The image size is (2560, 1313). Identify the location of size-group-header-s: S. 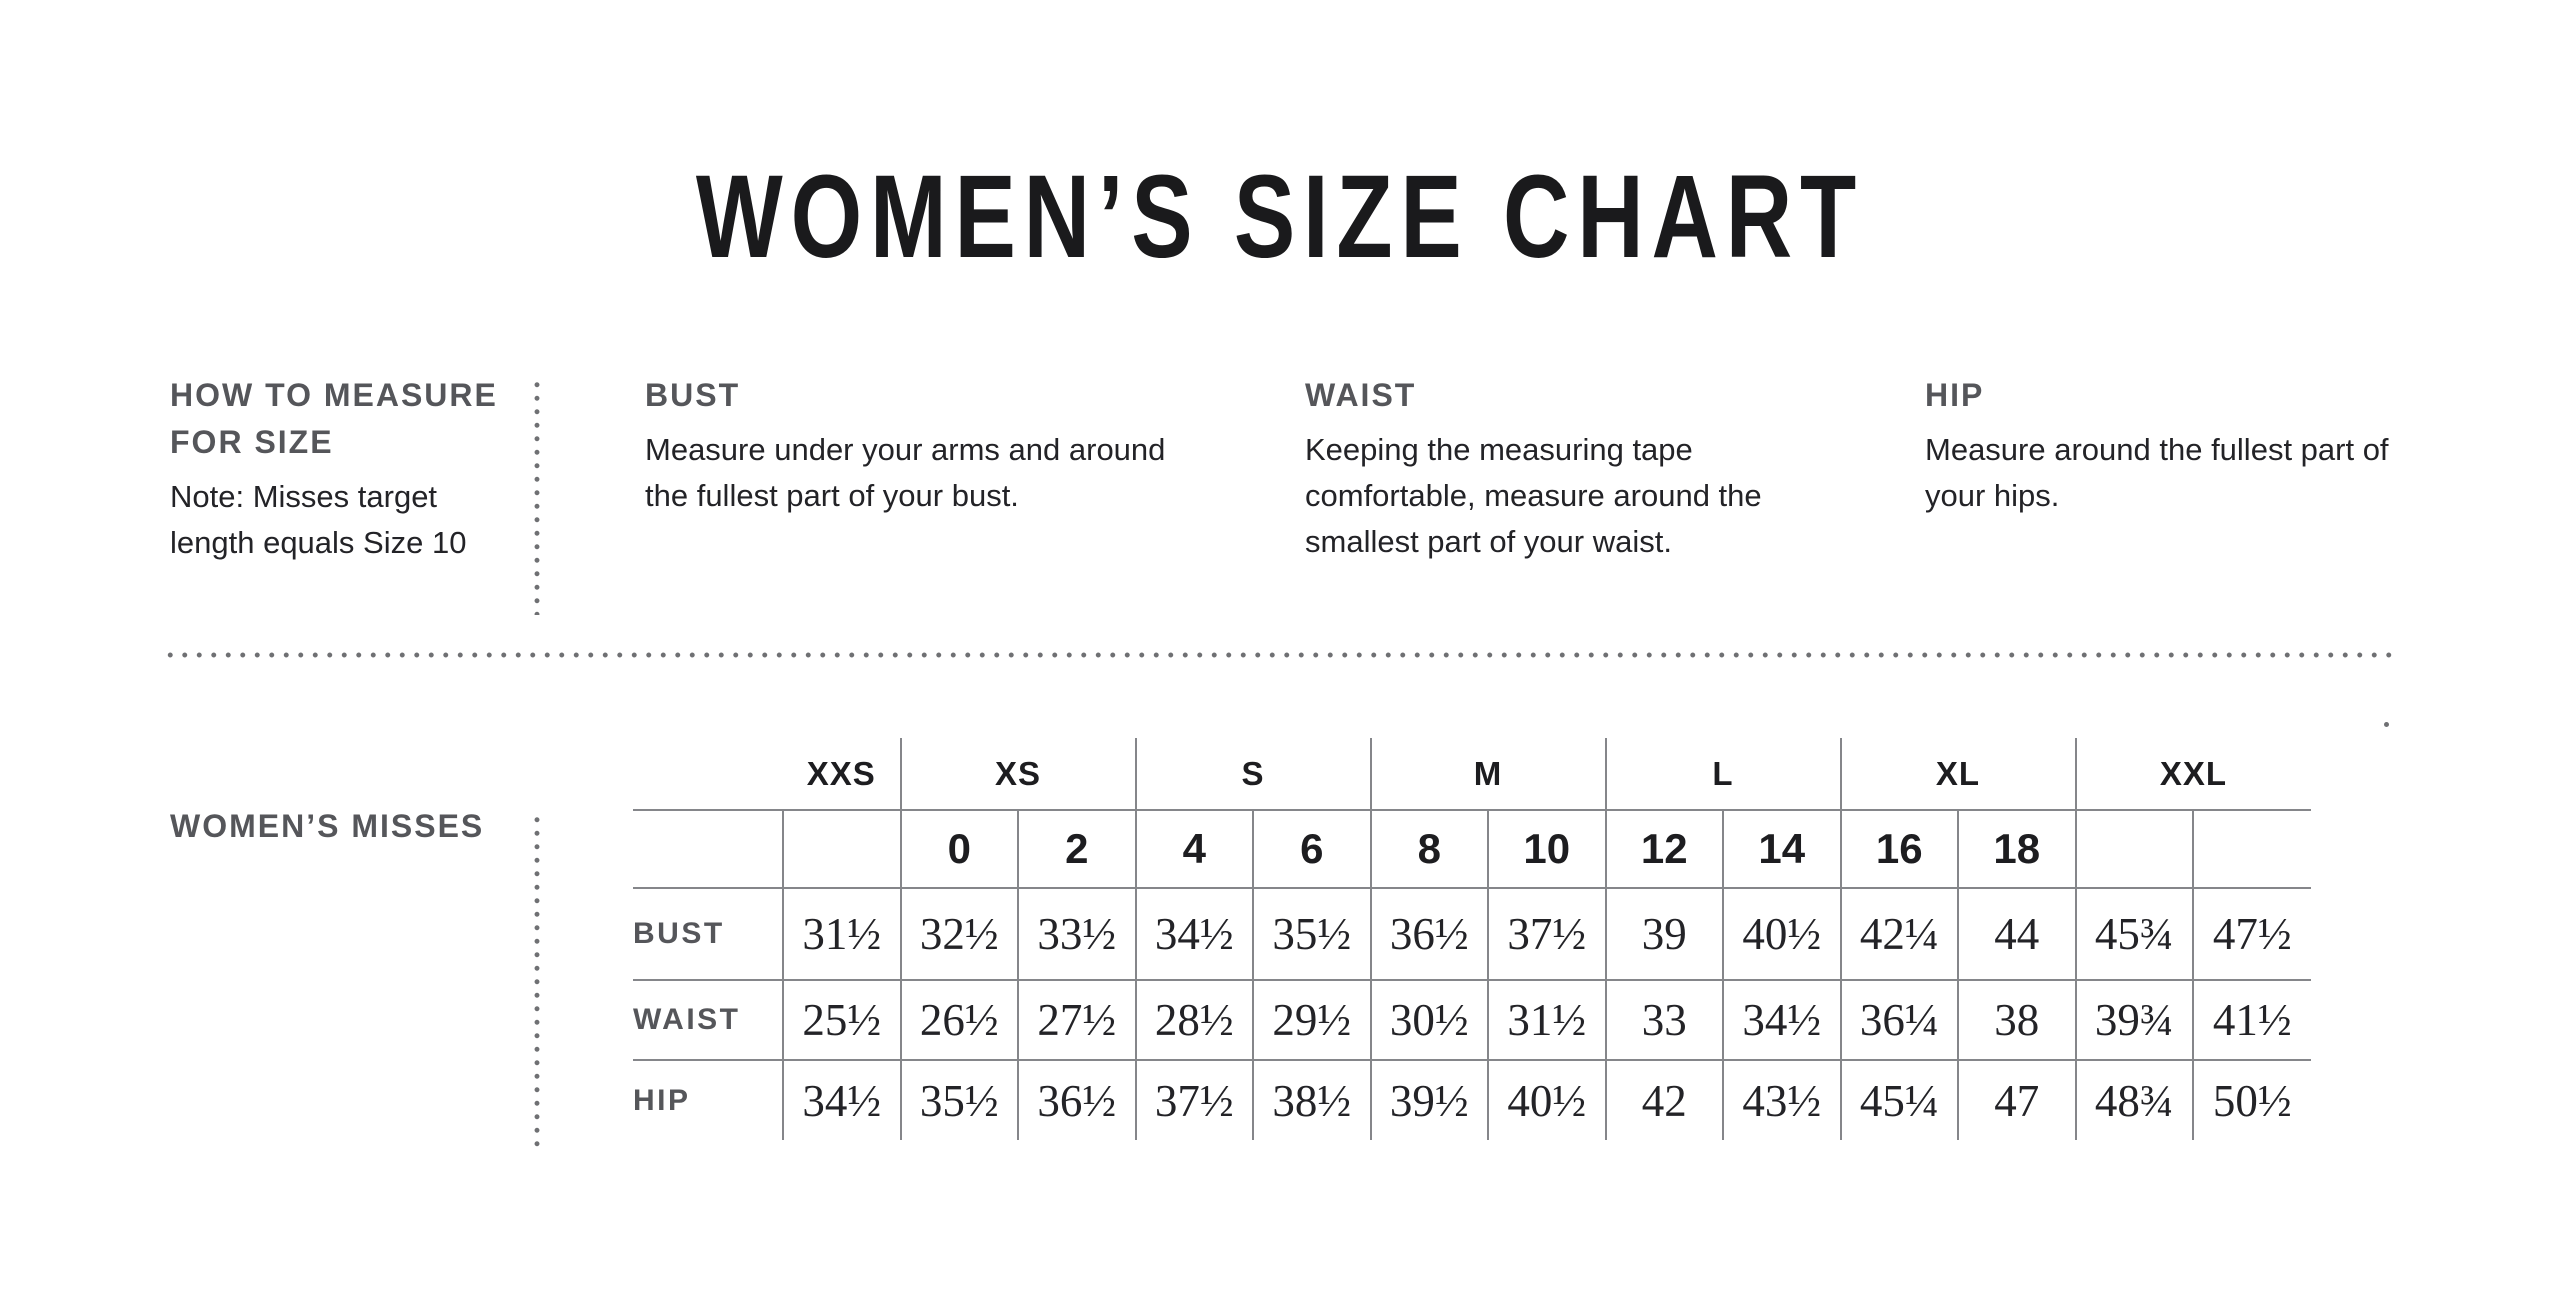
(1252, 774).